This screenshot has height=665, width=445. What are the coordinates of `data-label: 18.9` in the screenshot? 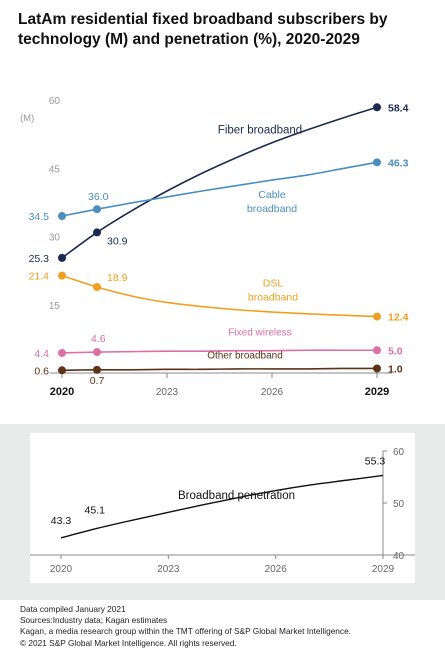 It's located at (117, 278).